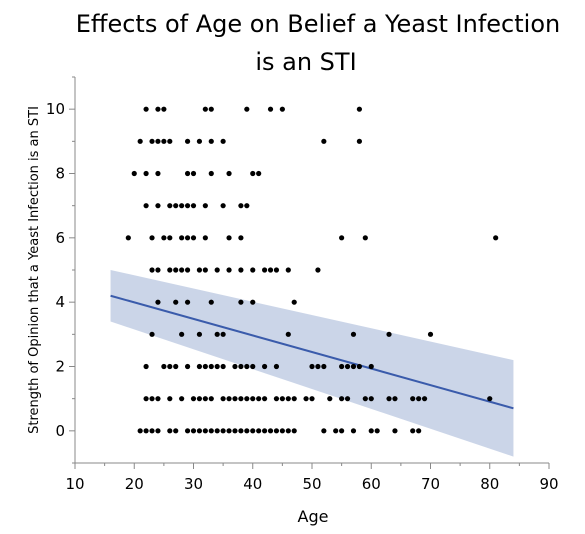 The height and width of the screenshot is (534, 585). I want to click on x-tick-label: 10, so click(74, 484).